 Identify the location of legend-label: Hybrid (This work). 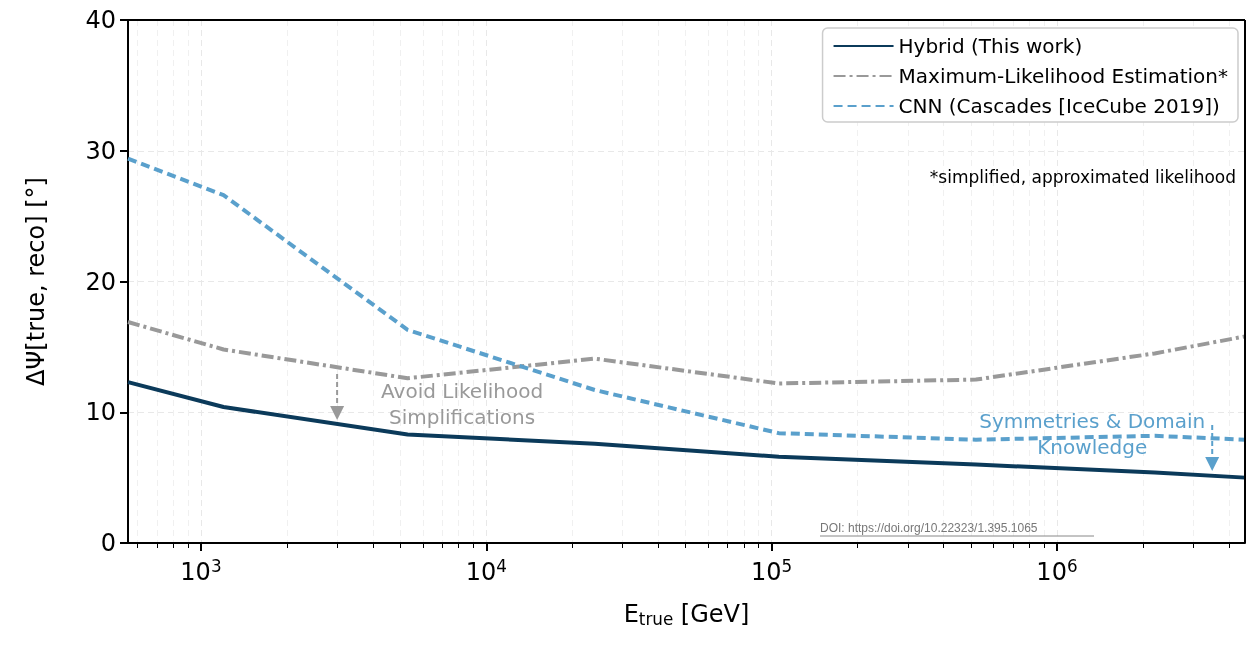
(990, 46).